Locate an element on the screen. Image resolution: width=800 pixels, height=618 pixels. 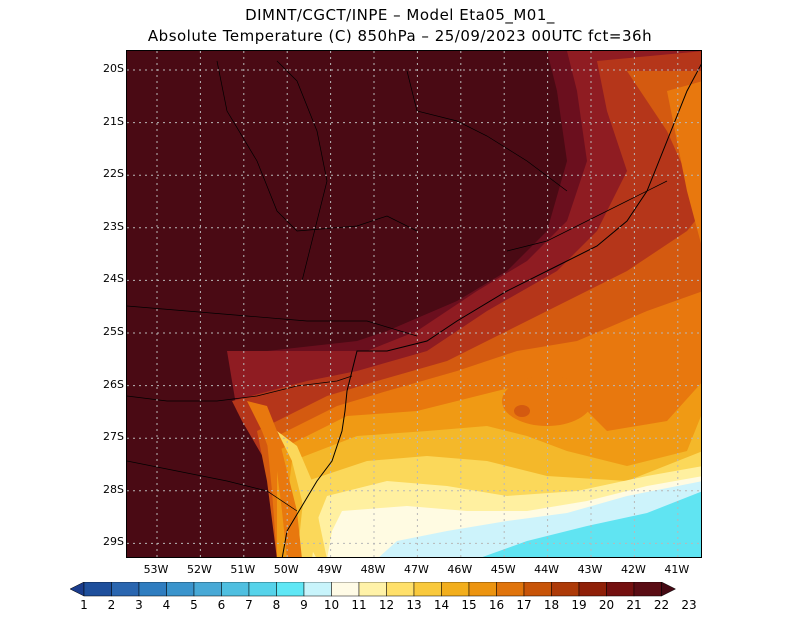
colorbar-label: 11 is located at coordinates (359, 605).